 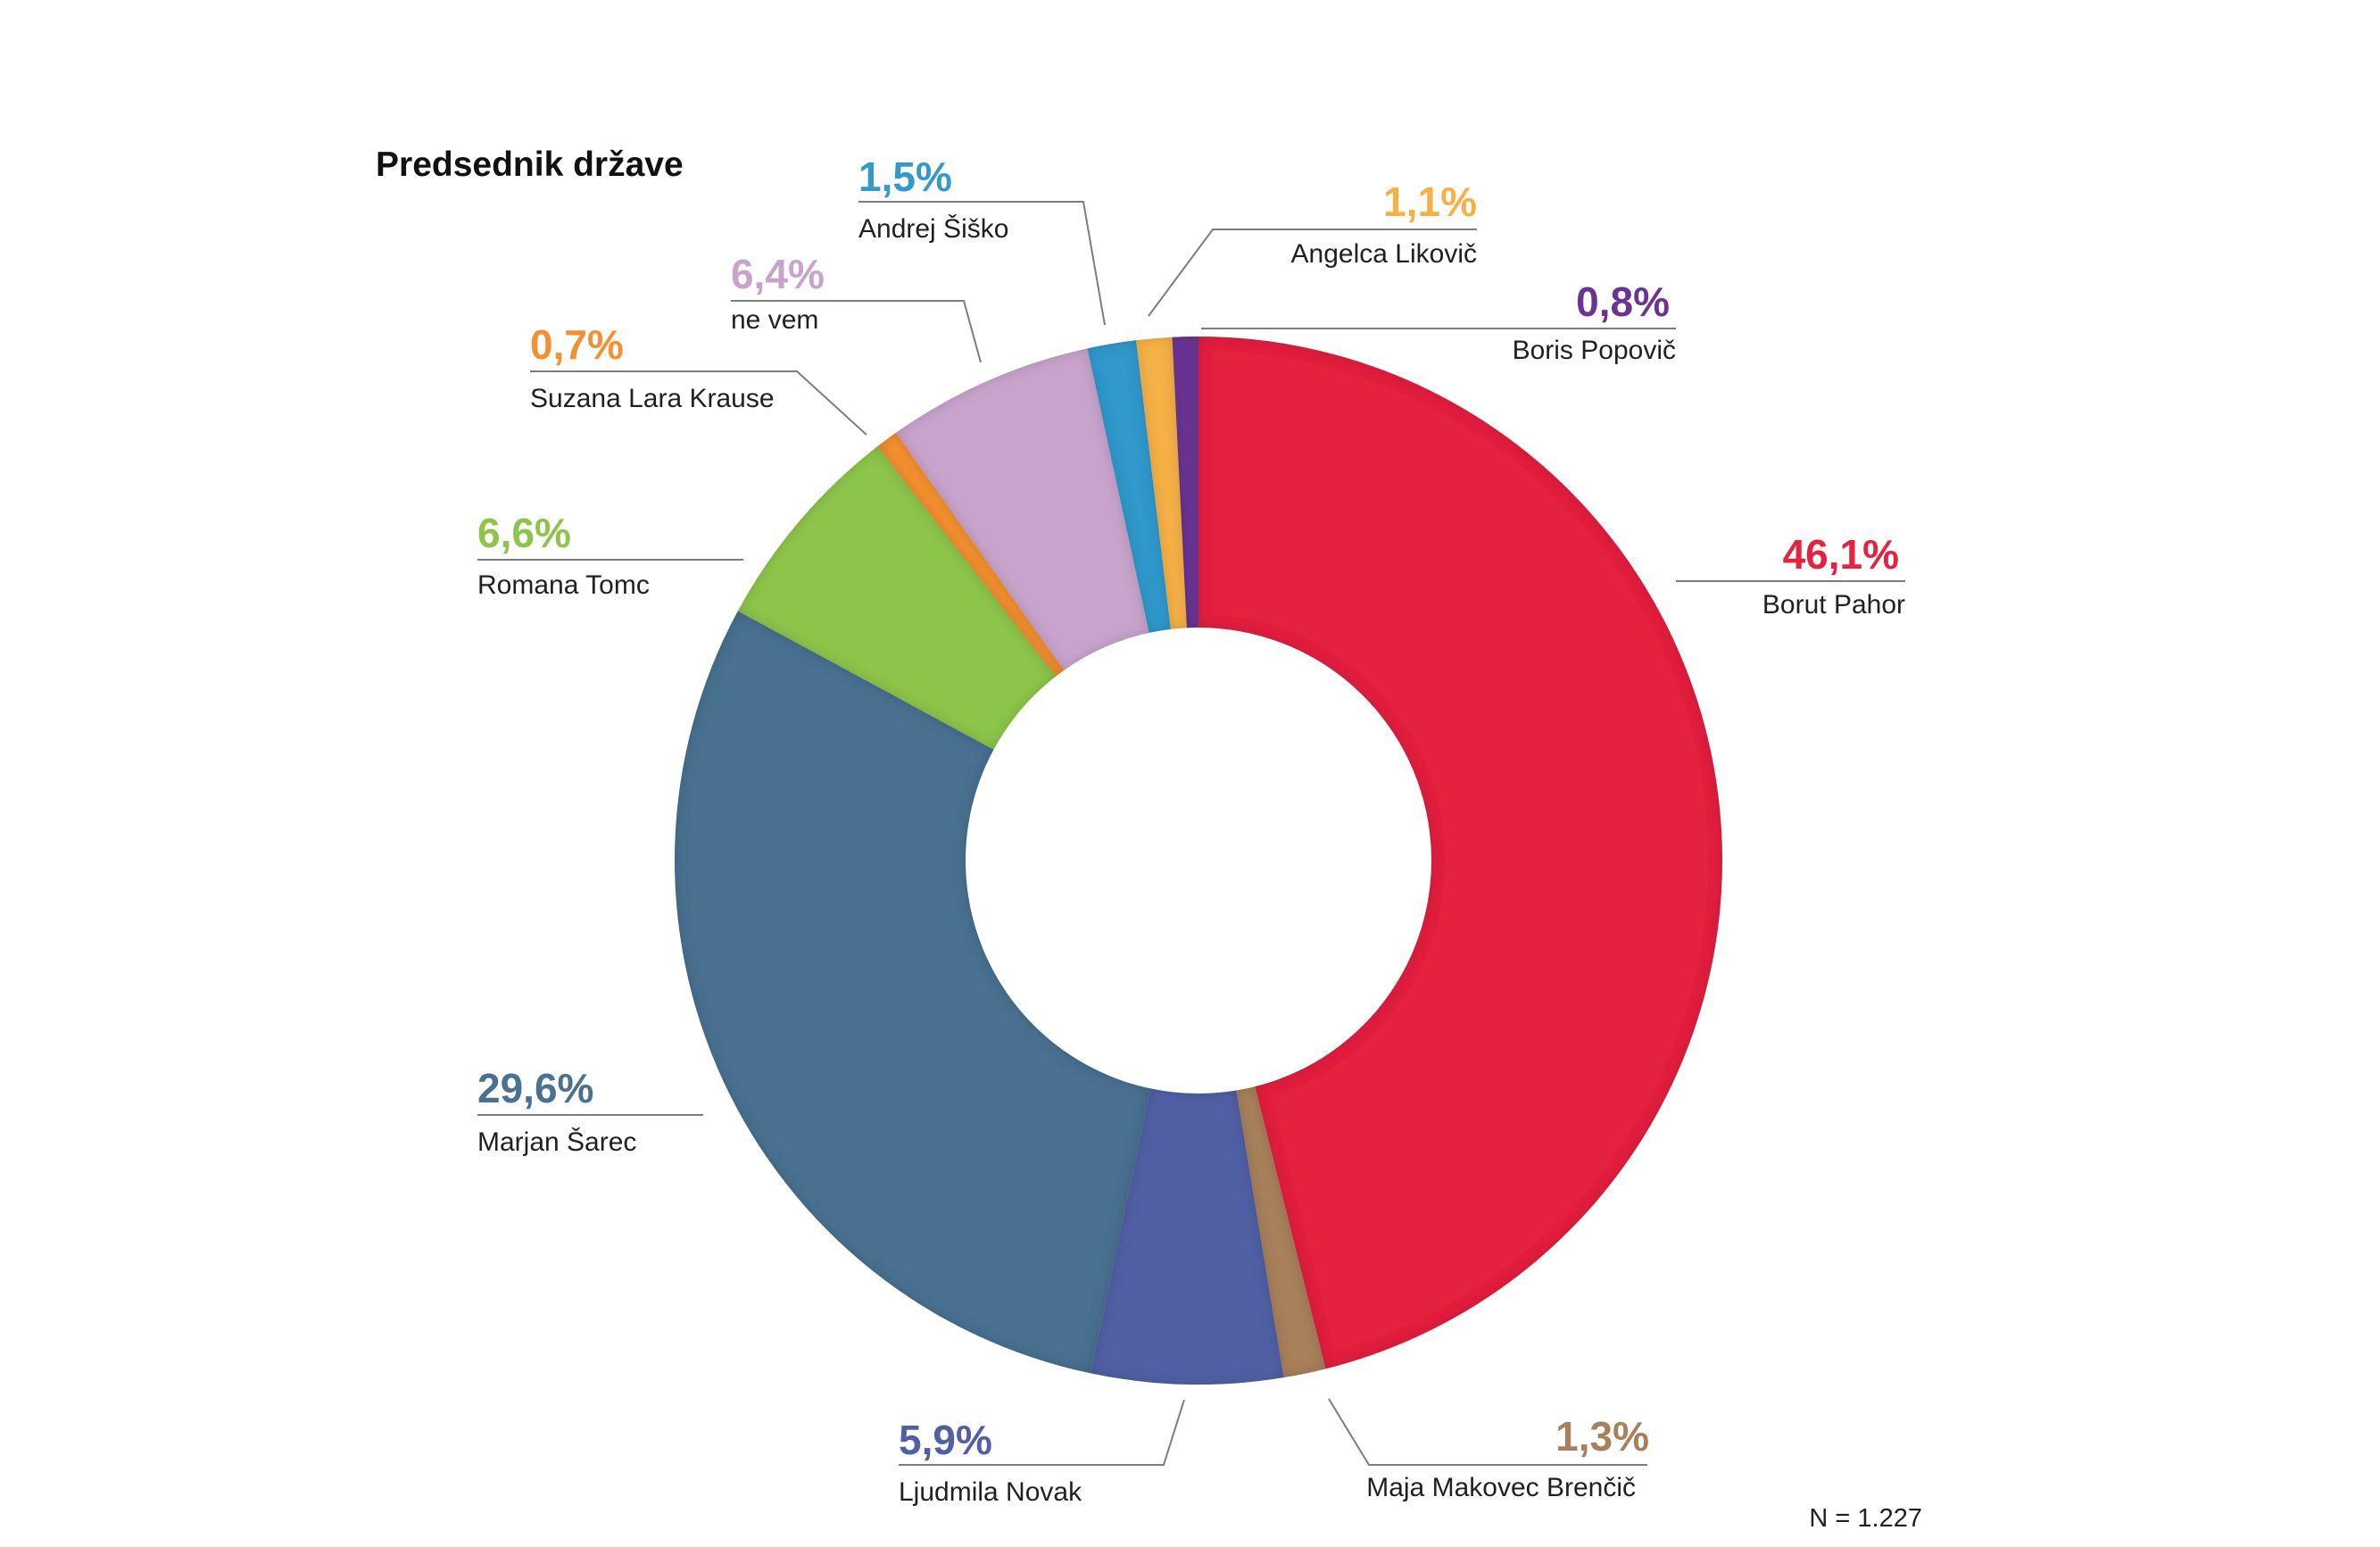 I want to click on name-label-romana-tomc: Romana Tomc, so click(x=564, y=585).